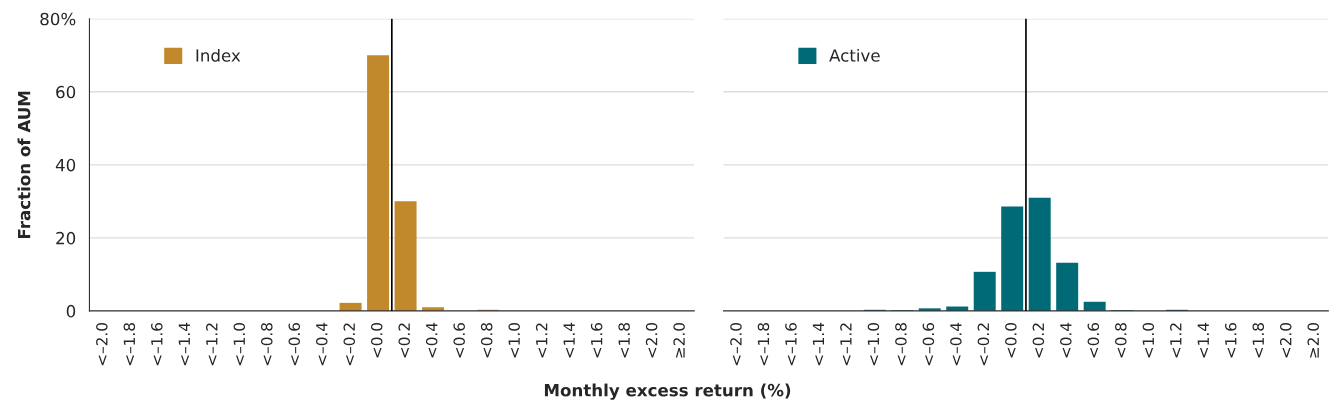  What do you see at coordinates (218, 55) in the screenshot?
I see `legend-label: Index` at bounding box center [218, 55].